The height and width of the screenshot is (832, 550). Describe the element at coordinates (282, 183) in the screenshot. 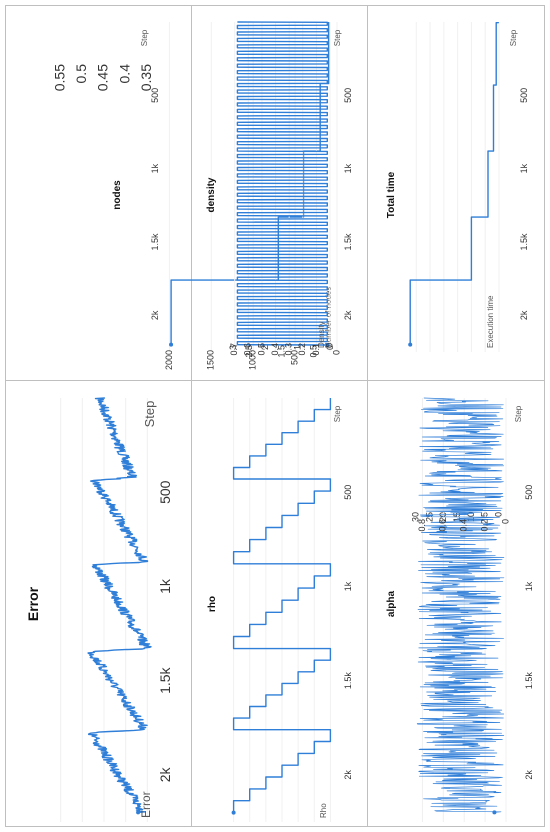

I see `series-line-density` at that location.